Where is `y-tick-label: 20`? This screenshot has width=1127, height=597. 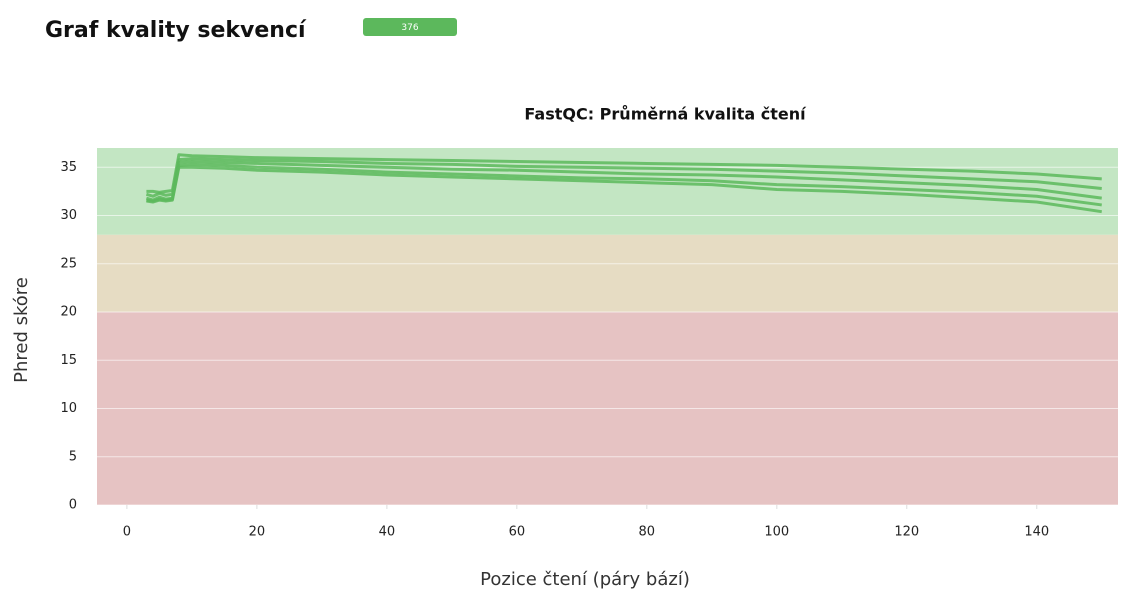 y-tick-label: 20 is located at coordinates (68, 312).